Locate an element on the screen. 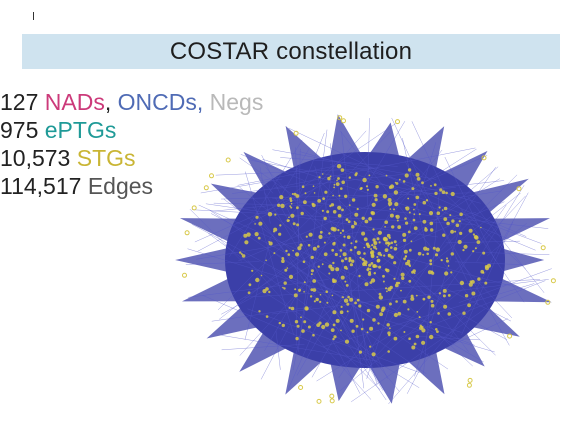 This screenshot has height=442, width=568. stat-label-edges: Edges is located at coordinates (120, 186).